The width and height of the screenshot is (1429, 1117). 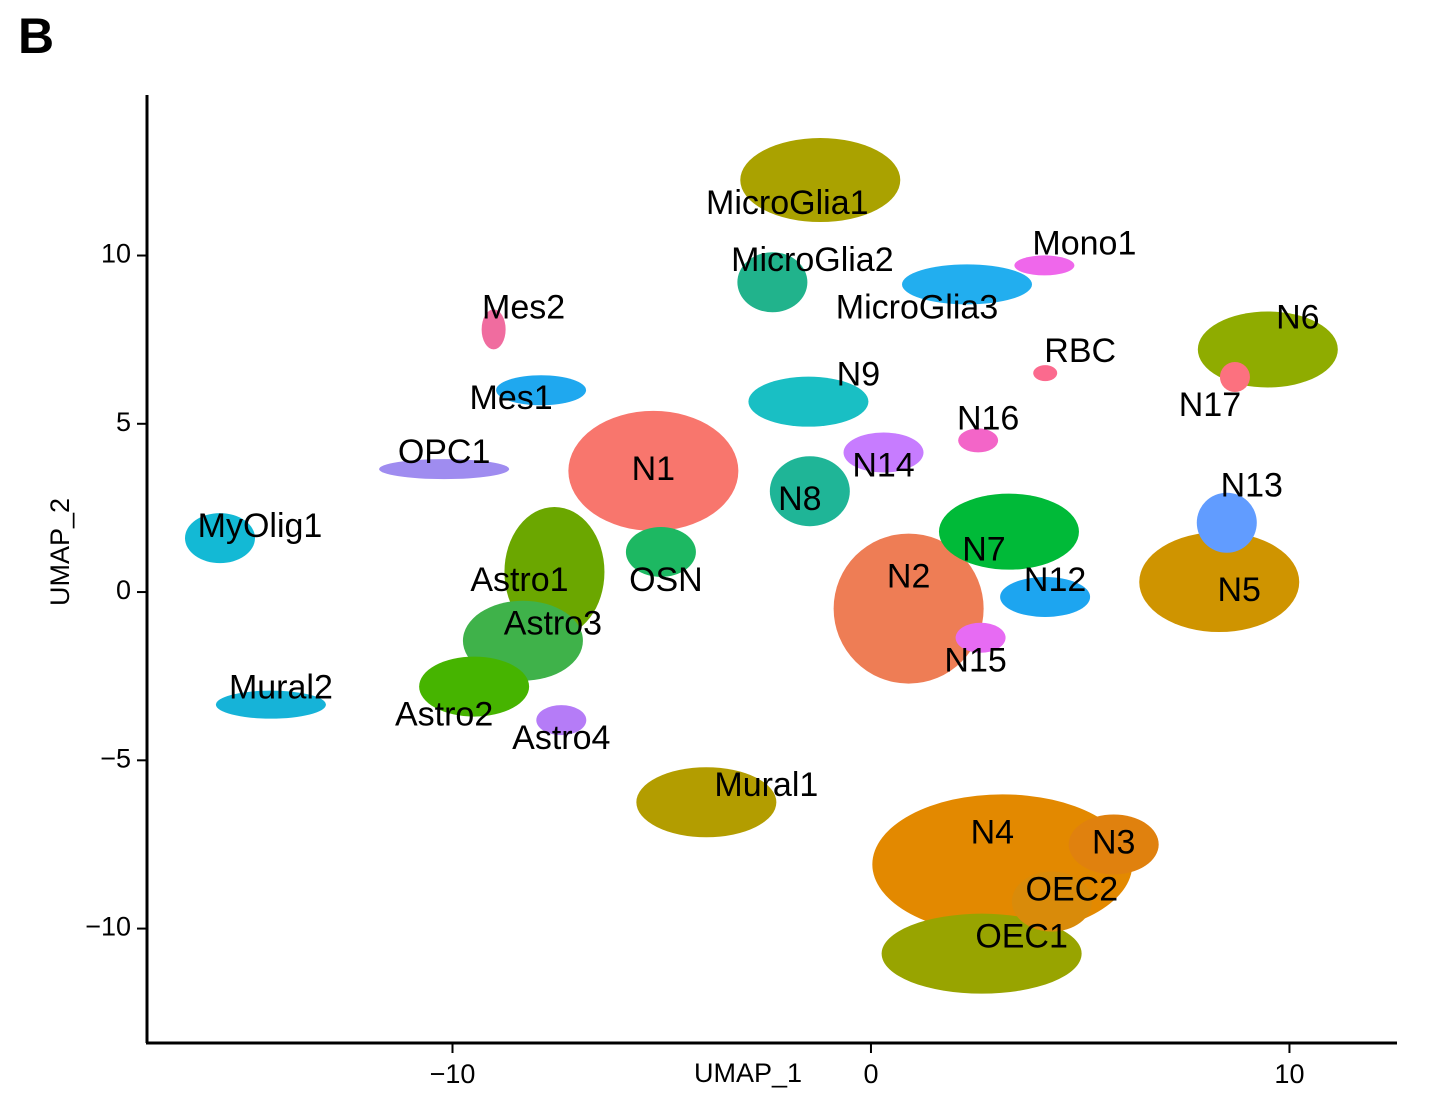 What do you see at coordinates (1080, 351) in the screenshot?
I see `cluster-label: RBC` at bounding box center [1080, 351].